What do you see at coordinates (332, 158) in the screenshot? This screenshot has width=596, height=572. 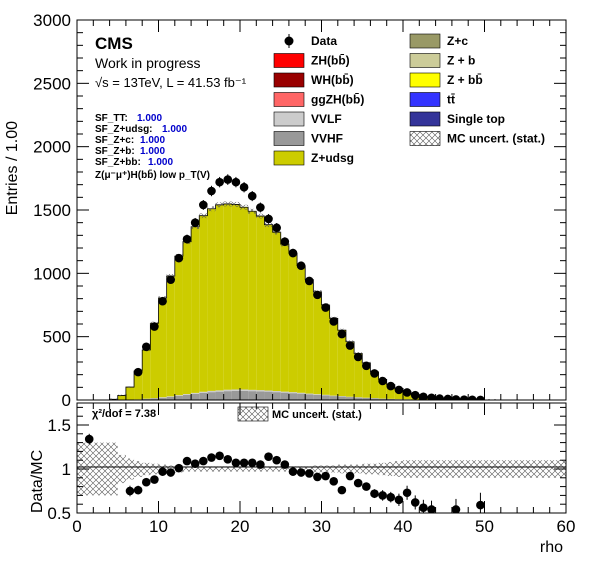 I see `legend-label: Z+udsg` at bounding box center [332, 158].